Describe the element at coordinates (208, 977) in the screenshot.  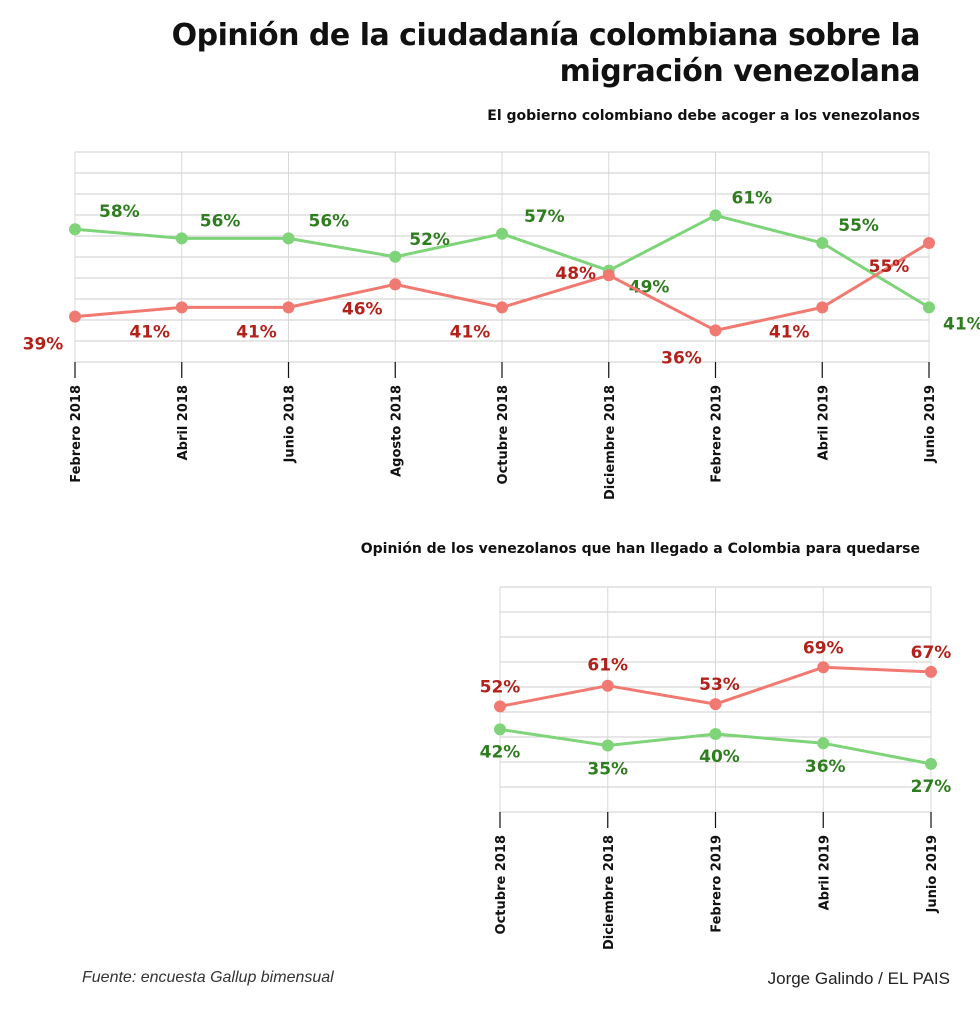
I see `source-note: Fuente: encuesta Gallup bimensual` at that location.